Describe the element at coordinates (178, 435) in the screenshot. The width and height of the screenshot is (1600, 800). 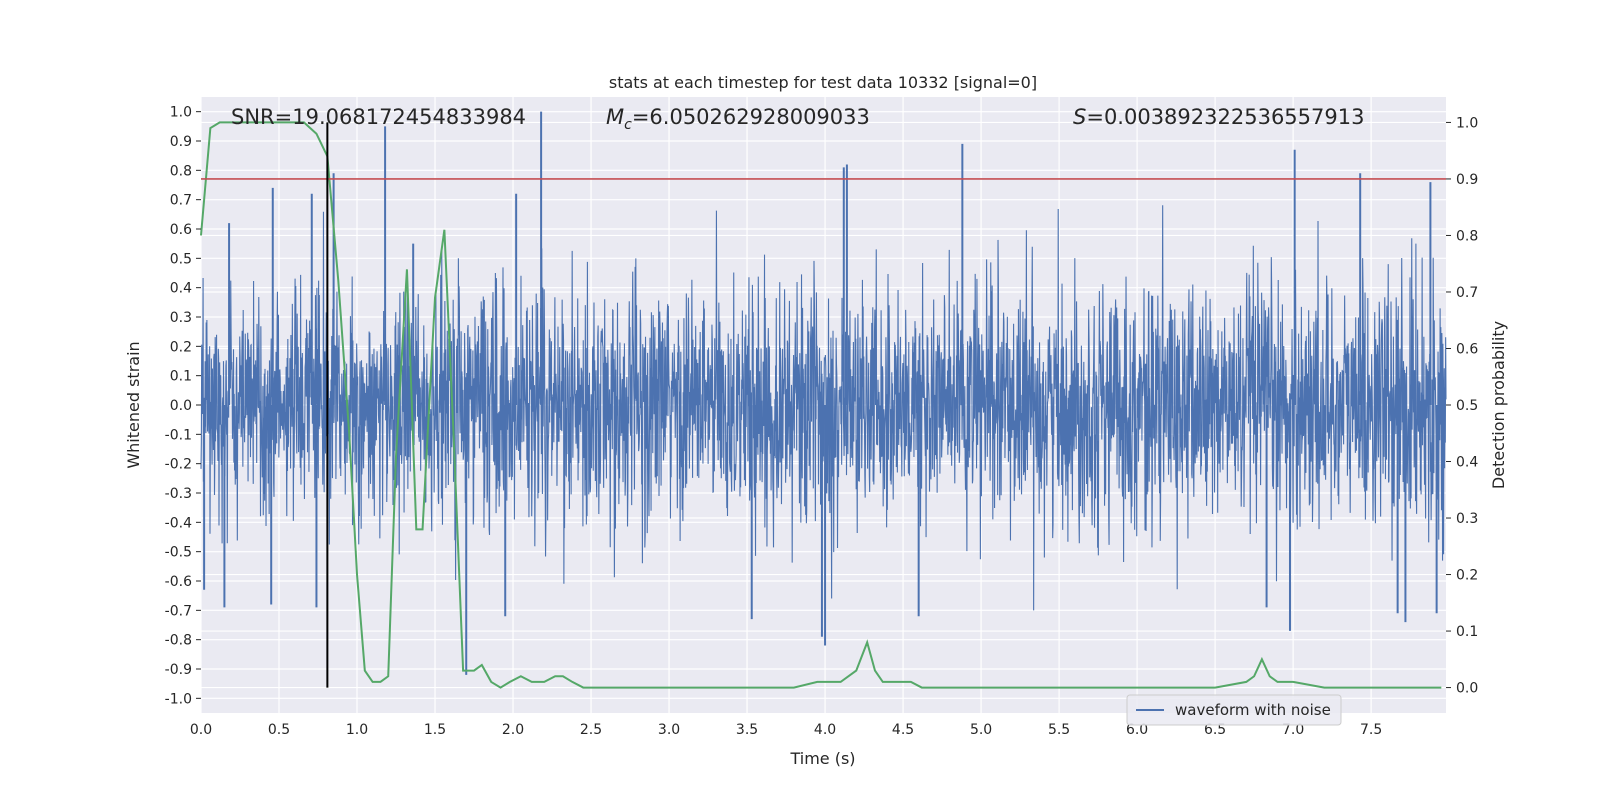
I see `left-y-tick-label: -0.1` at that location.